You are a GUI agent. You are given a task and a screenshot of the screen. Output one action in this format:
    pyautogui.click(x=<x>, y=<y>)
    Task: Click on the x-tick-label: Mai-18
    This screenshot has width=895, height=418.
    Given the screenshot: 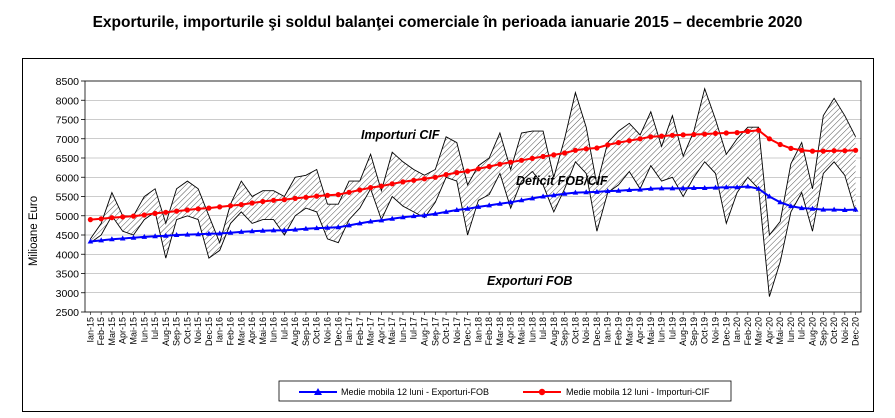 What is the action you would take?
    pyautogui.click(x=522, y=331)
    